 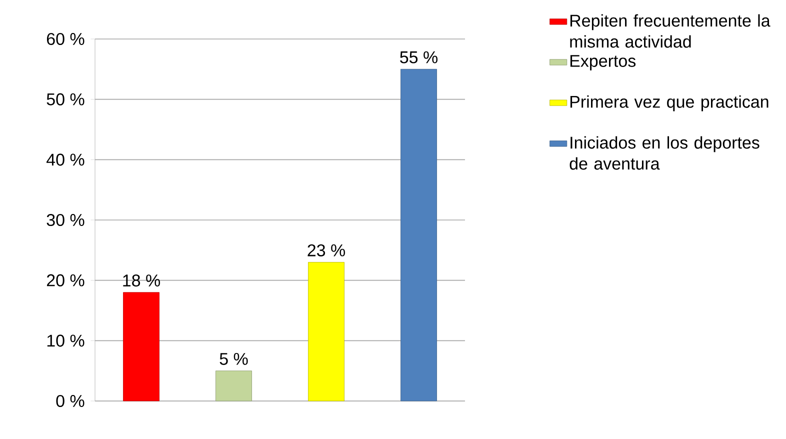 I want to click on legend-label: Repiten frecuentemente la misma actividad, so click(x=670, y=31).